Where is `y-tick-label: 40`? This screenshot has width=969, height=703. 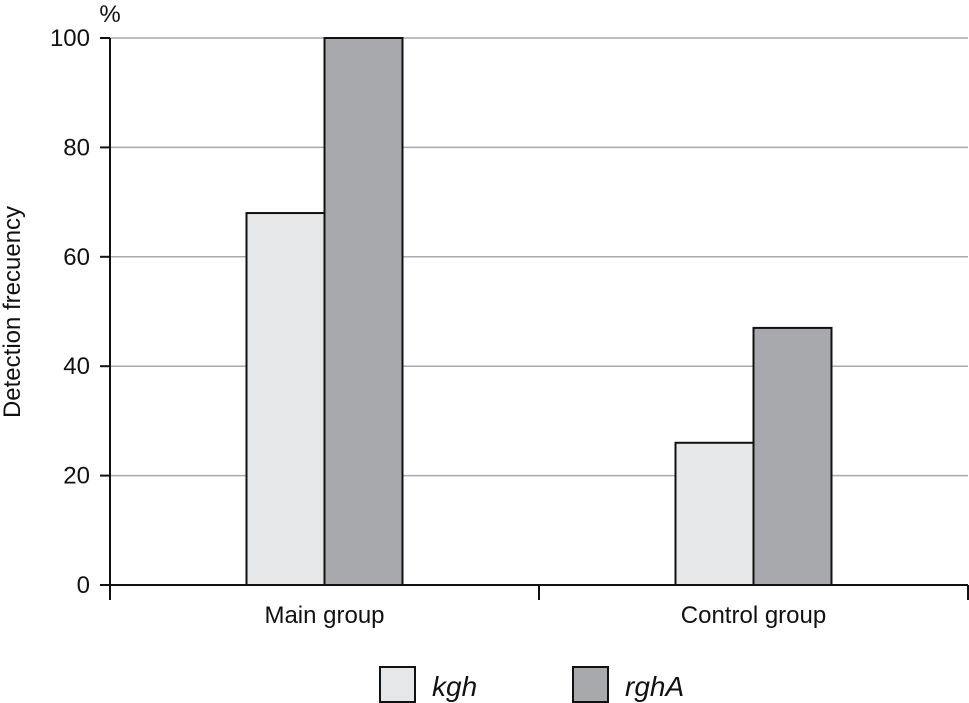 y-tick-label: 40 is located at coordinates (76, 366).